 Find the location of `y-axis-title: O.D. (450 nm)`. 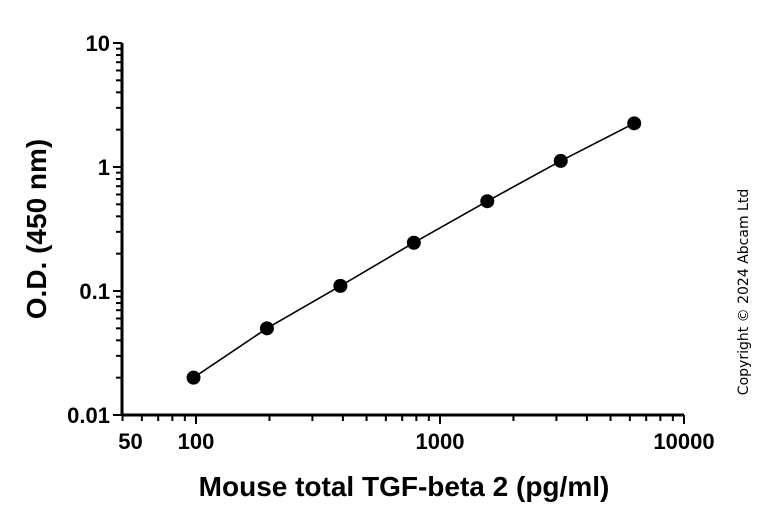

y-axis-title: O.D. (450 nm) is located at coordinates (36, 229).